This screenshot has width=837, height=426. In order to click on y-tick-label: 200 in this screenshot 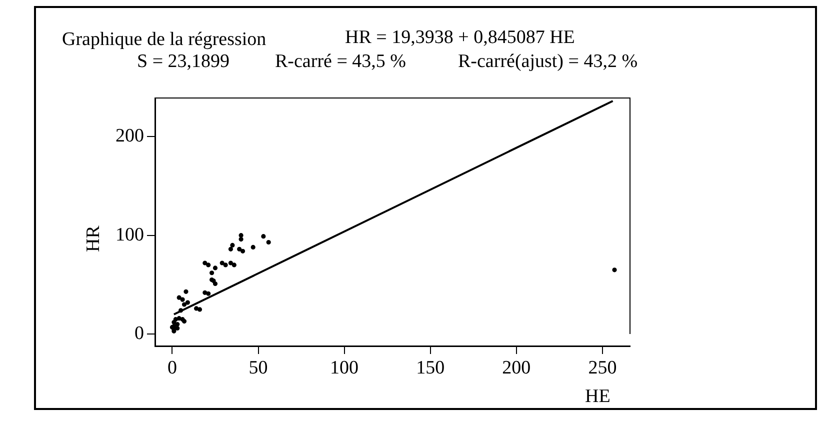, I will do `click(130, 136)`.